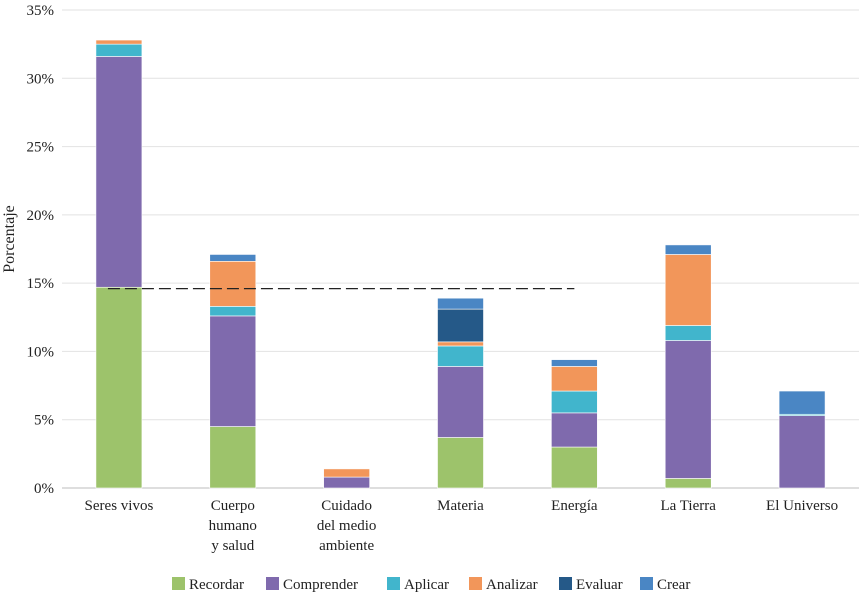 The image size is (859, 595). Describe the element at coordinates (216, 585) in the screenshot. I see `legend-label-recordar: Recordar` at that location.